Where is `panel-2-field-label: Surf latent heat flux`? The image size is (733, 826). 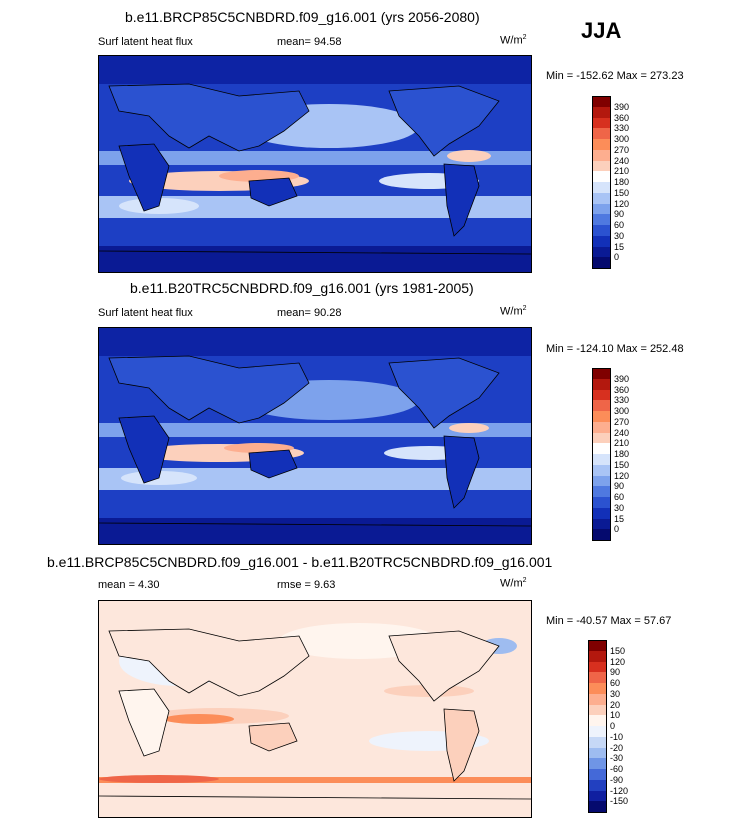
panel-2-field-label: Surf latent heat flux is located at coordinates (145, 313).